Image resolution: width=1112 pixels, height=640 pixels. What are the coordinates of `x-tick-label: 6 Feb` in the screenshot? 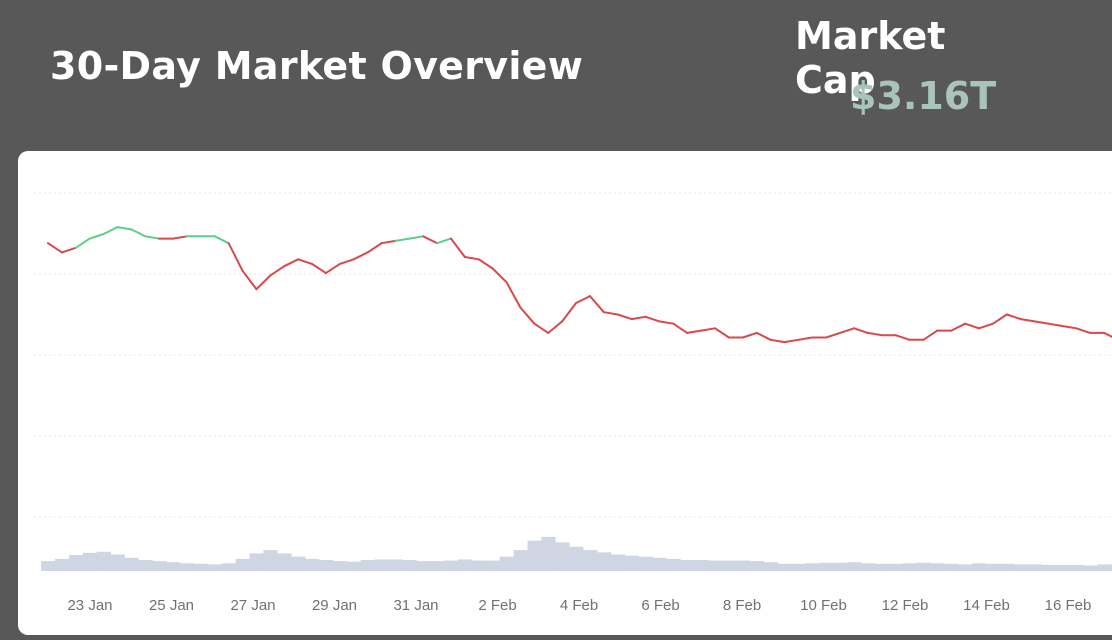 It's located at (660, 605).